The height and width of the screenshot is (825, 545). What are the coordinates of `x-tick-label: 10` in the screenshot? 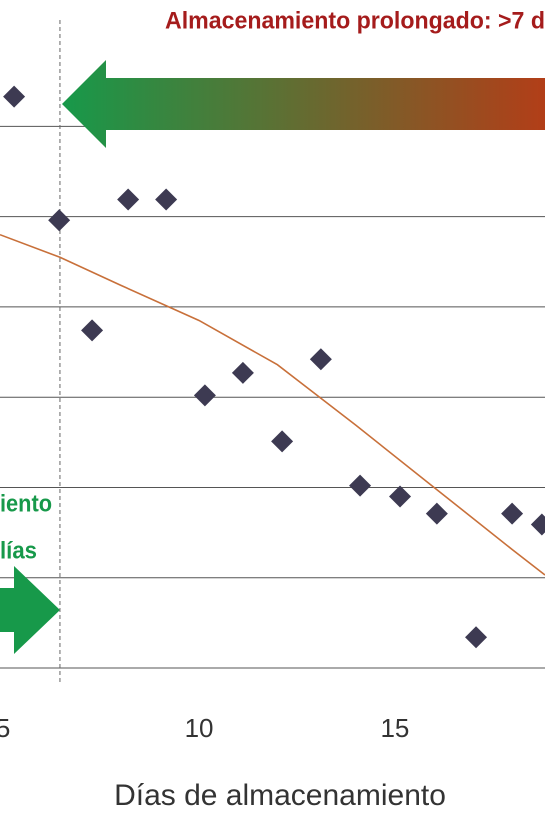 It's located at (199, 728).